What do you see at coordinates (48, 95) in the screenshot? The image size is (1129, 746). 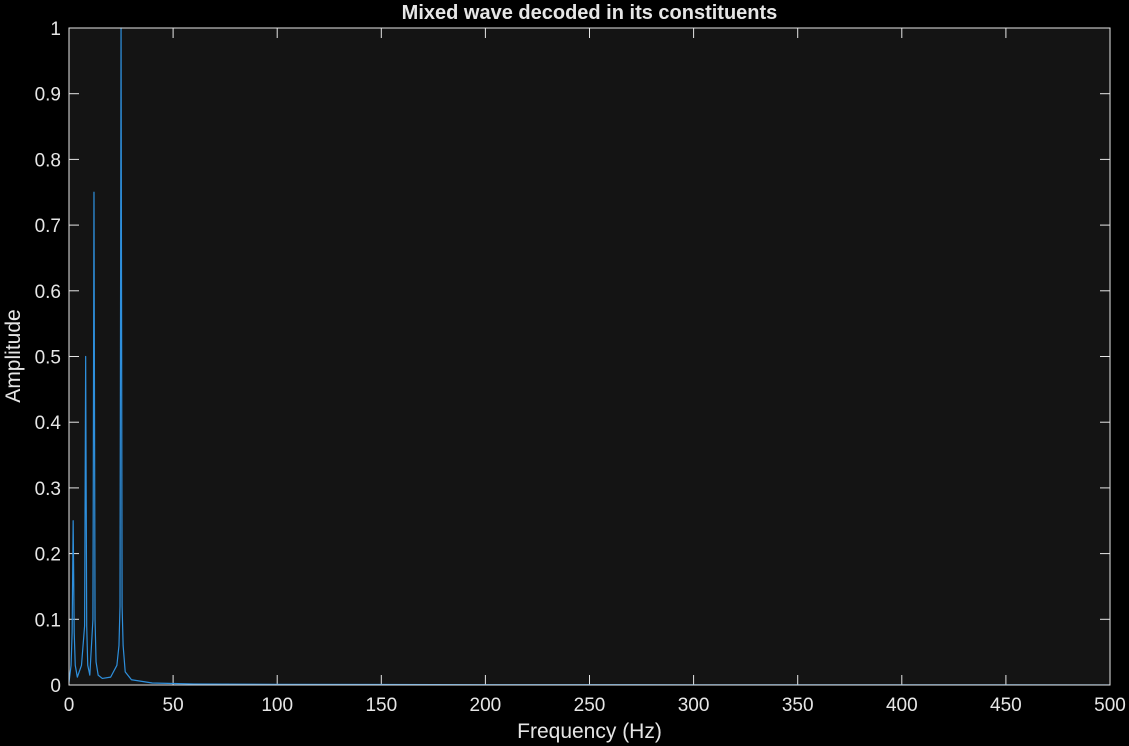 I see `y-tick-label: 0.9` at bounding box center [48, 95].